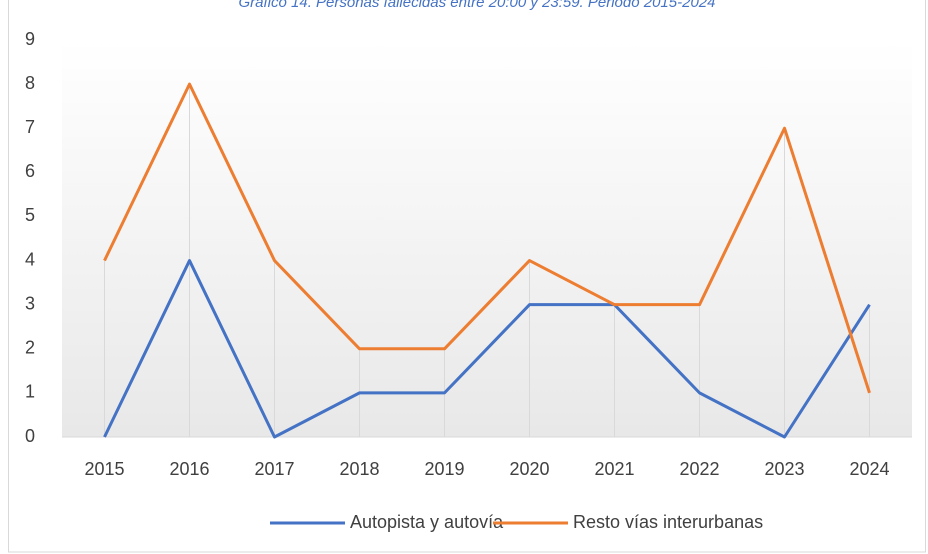 This screenshot has width=928, height=554. Describe the element at coordinates (668, 522) in the screenshot. I see `legend-label: Resto vías interurbanas` at that location.